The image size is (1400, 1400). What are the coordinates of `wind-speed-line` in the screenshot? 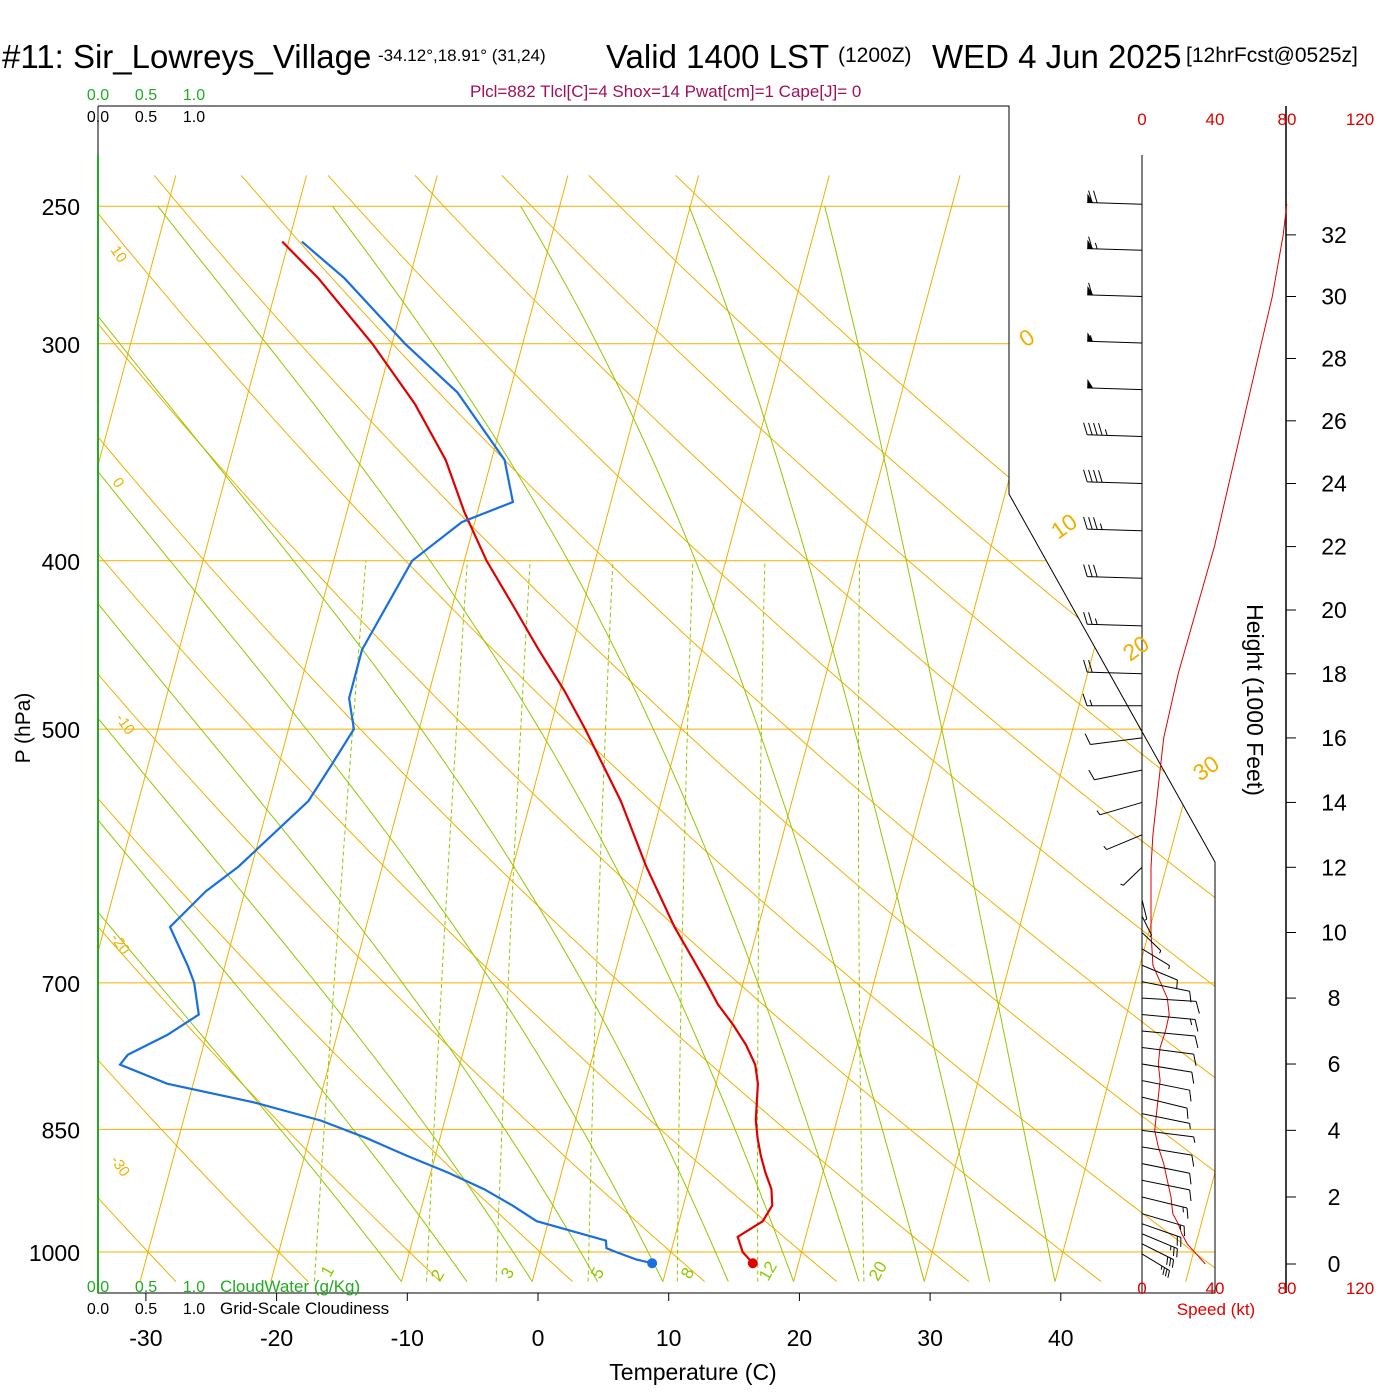 It's located at (1219, 734).